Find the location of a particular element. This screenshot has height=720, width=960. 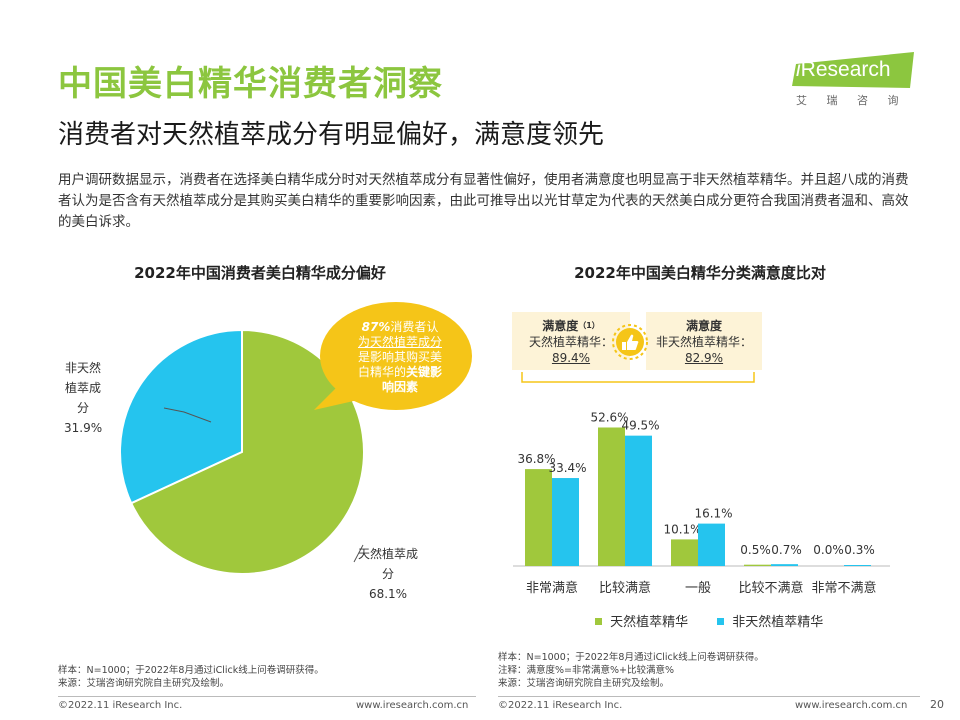

note-right-annotation: 注释：满意度%=非常满意%+比较满意% is located at coordinates (586, 670).